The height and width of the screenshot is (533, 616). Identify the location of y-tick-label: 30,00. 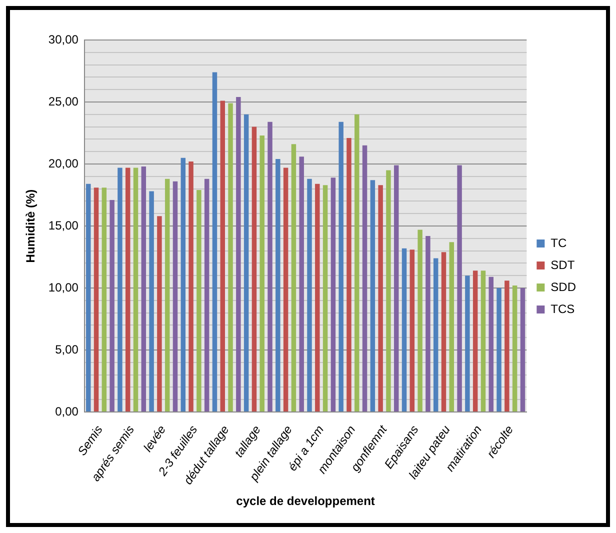
(63, 39).